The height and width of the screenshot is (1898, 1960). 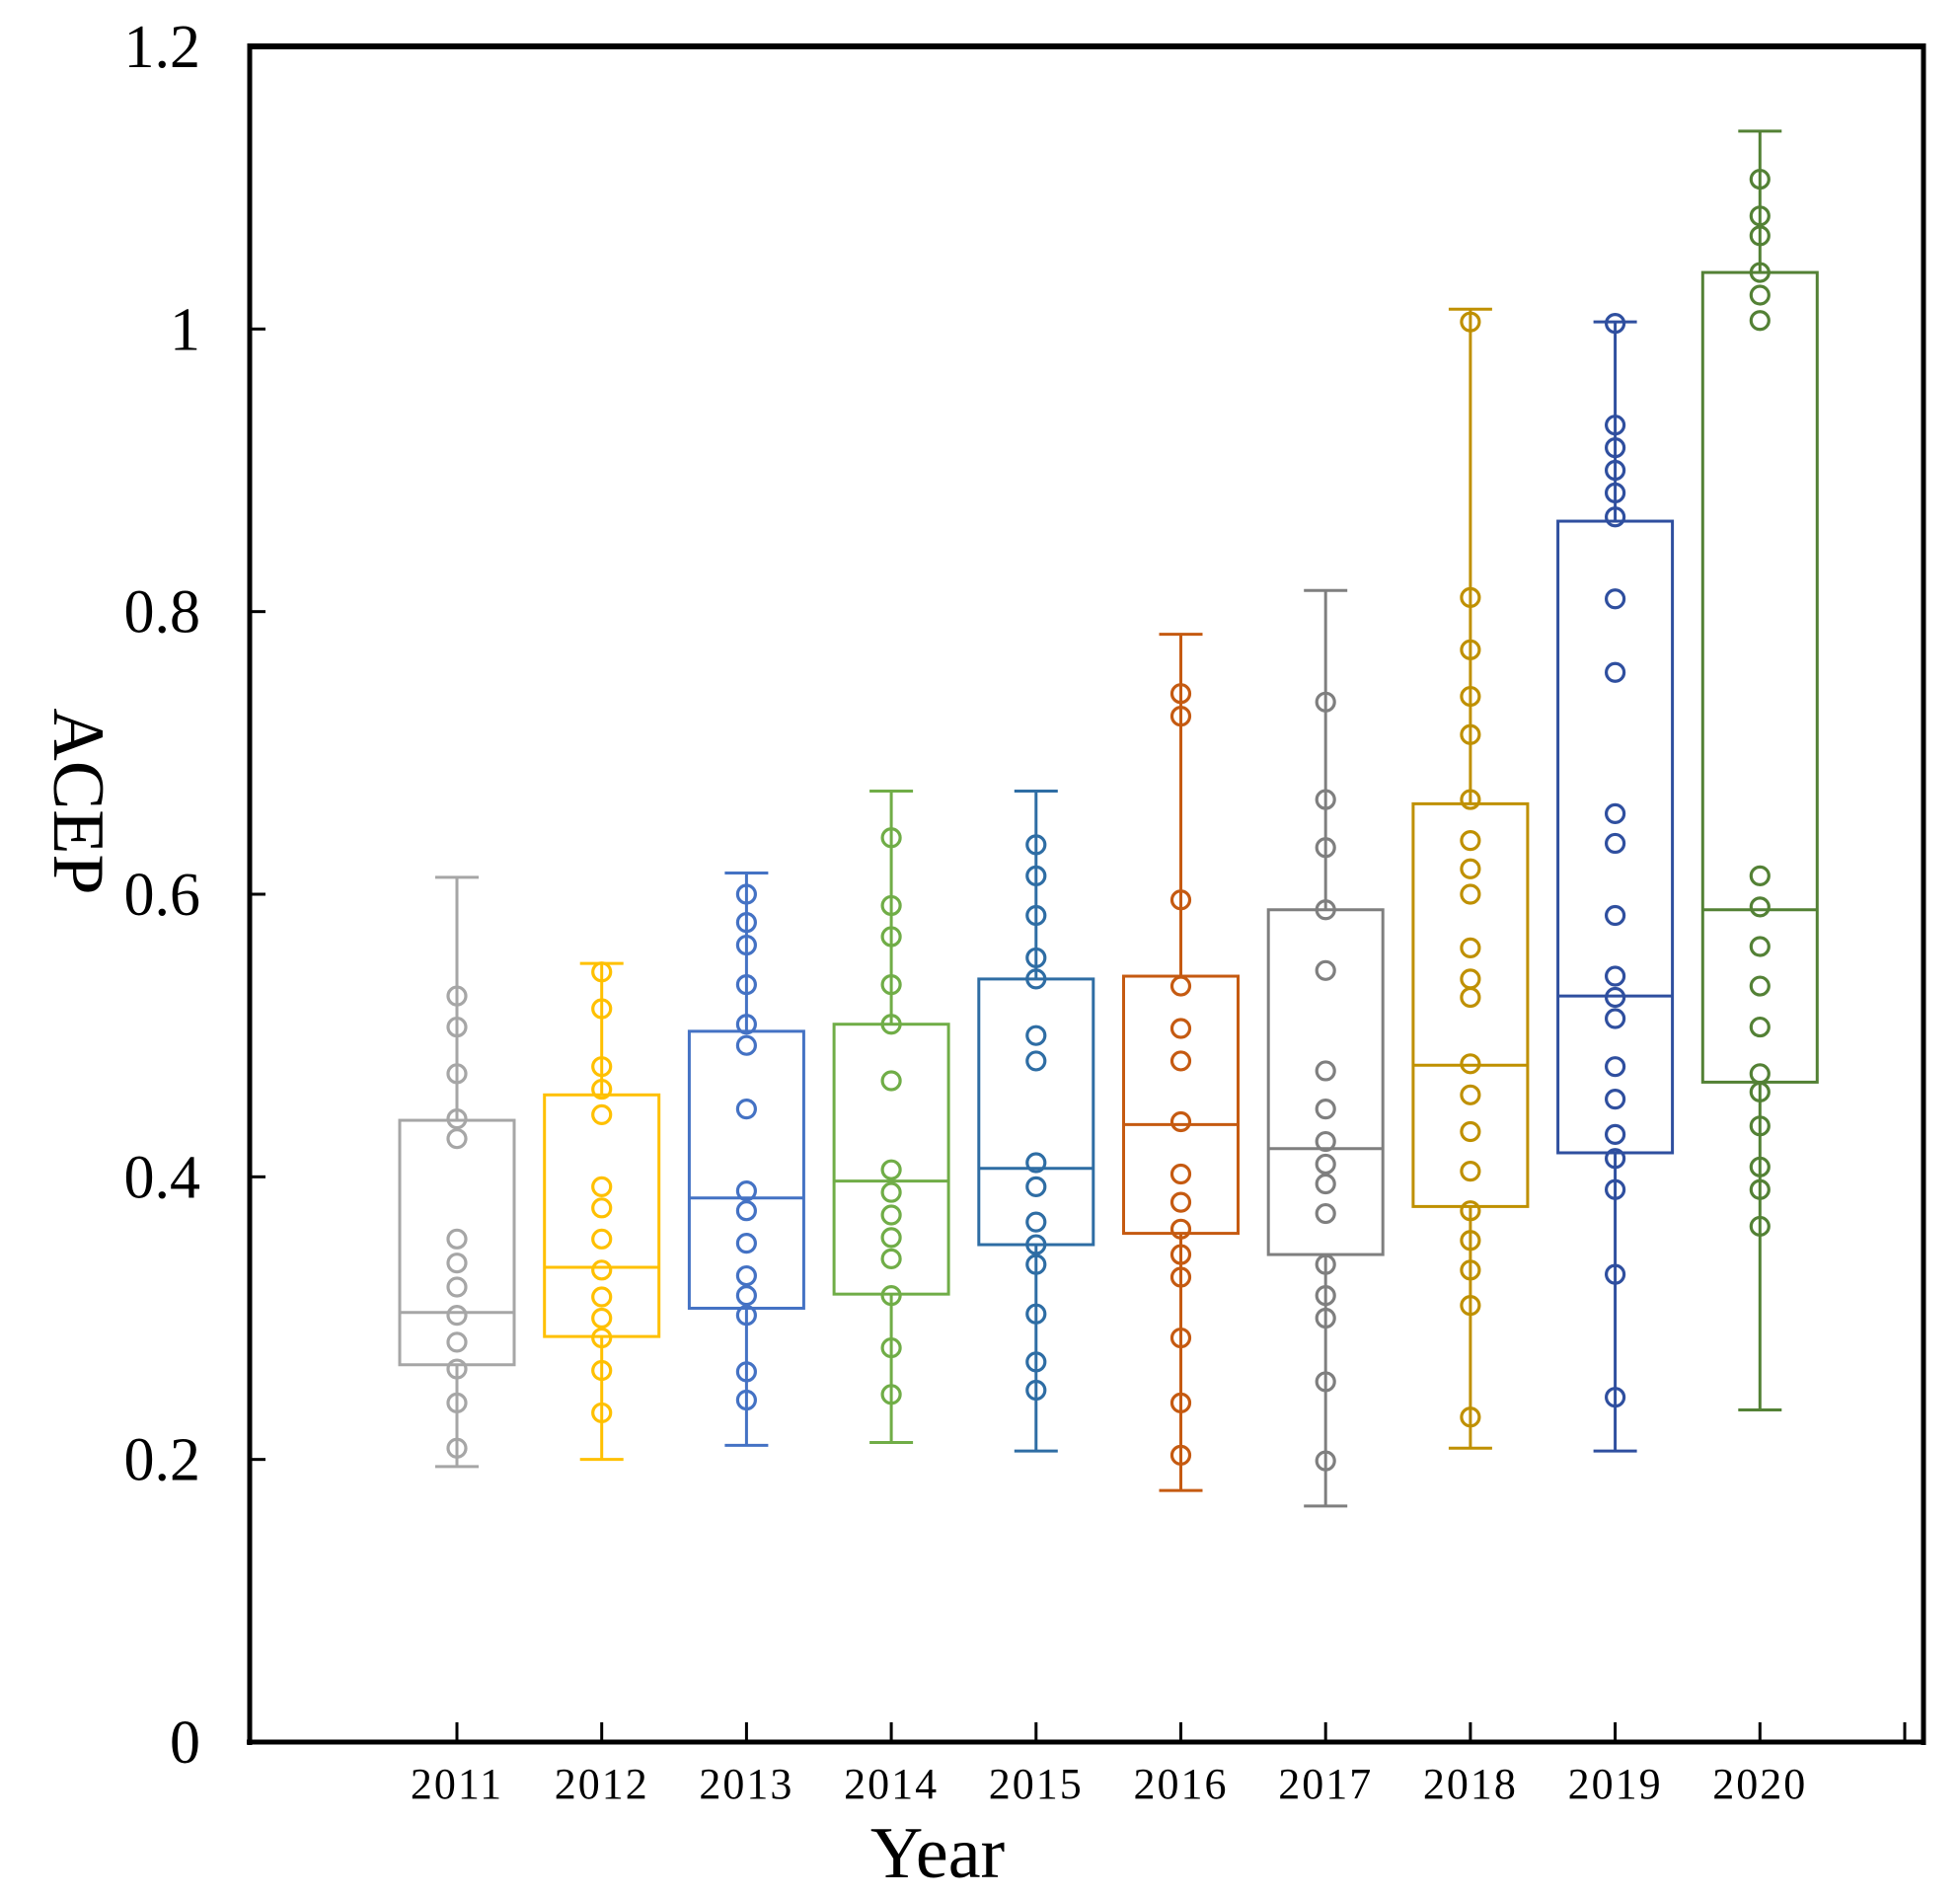 I want to click on y-tick-label: 0.8, so click(x=163, y=612).